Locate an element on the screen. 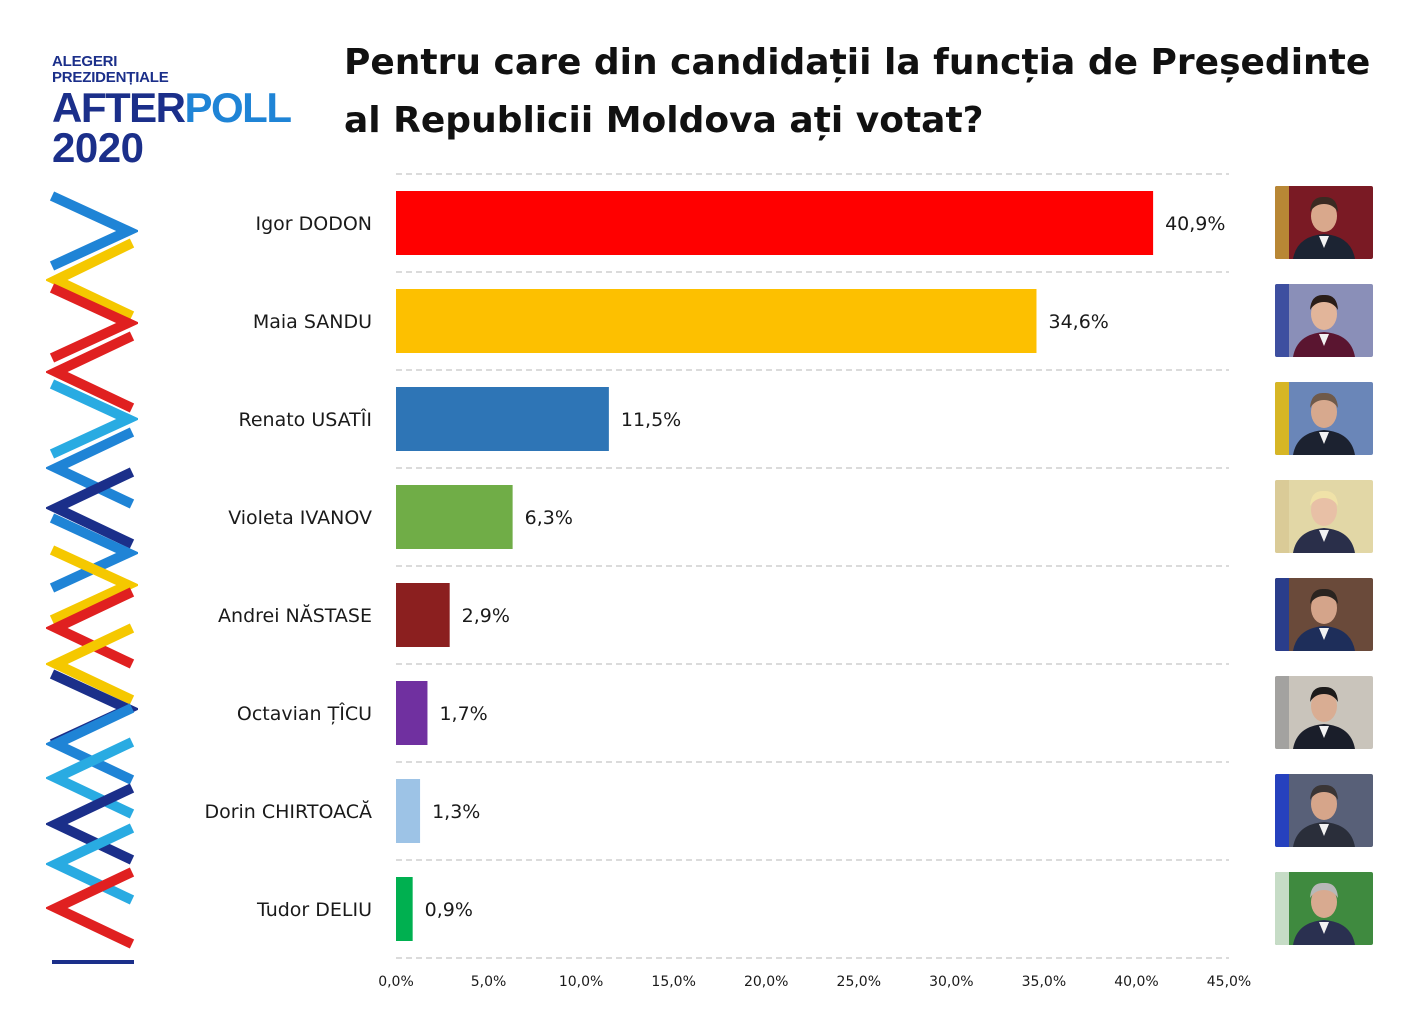 This screenshot has width=1413, height=1017. data-label: 6,3% is located at coordinates (549, 518).